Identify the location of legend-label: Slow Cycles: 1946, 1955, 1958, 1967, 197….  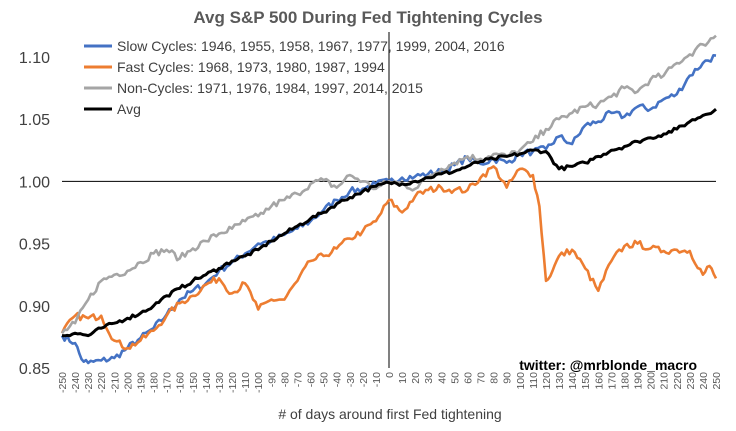
(311, 46).